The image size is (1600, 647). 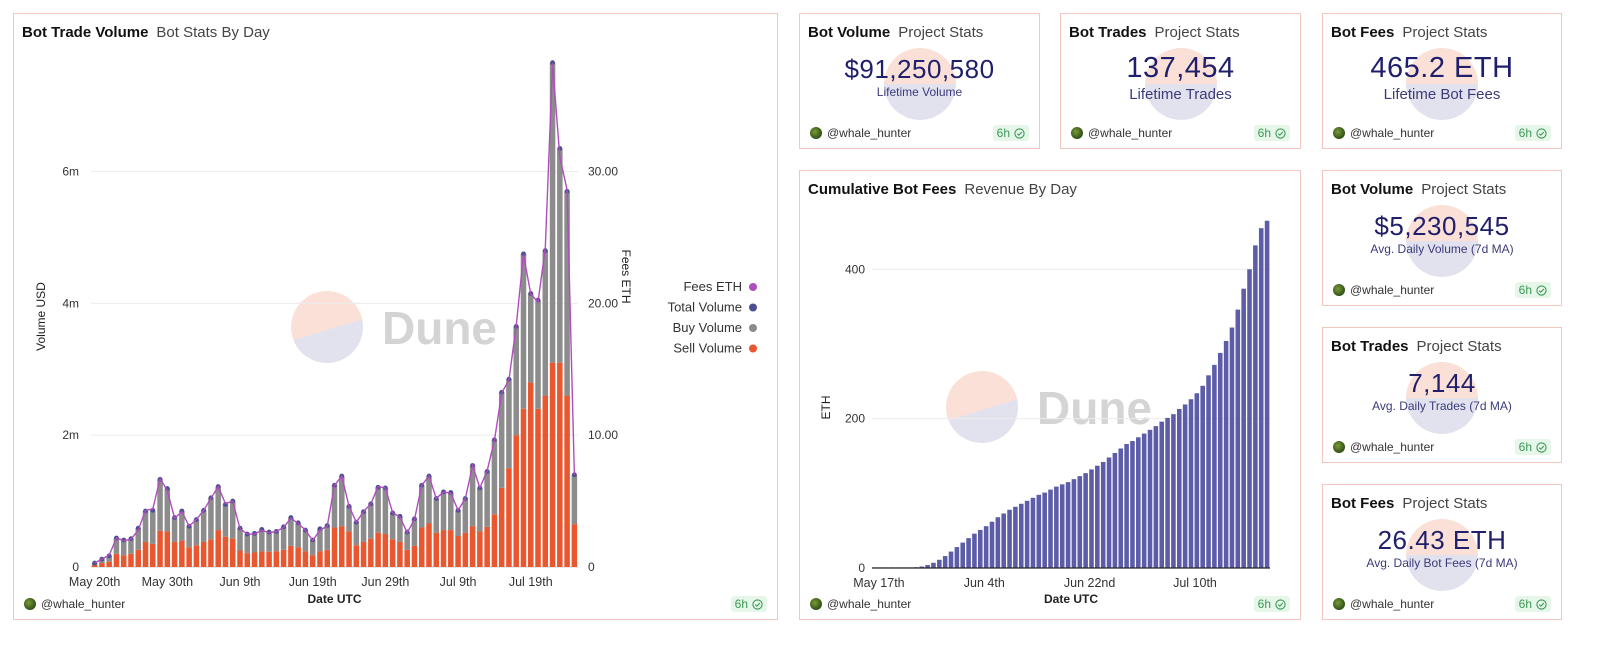 What do you see at coordinates (1154, 32) in the screenshot?
I see `panel-header: Bot Trades Project Stats` at bounding box center [1154, 32].